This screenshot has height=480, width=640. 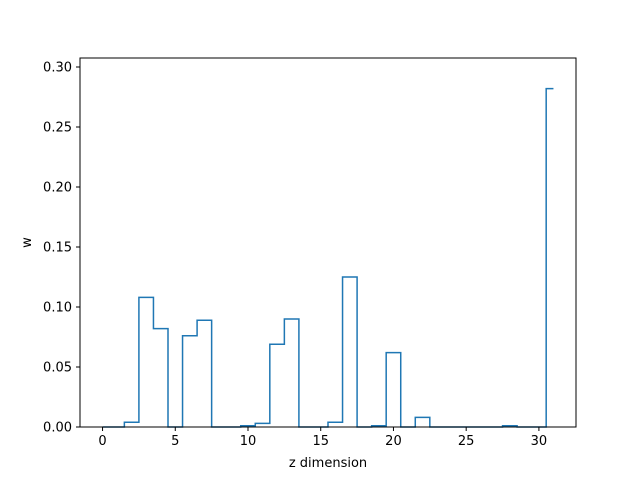 I want to click on x-tick-label: 20, so click(x=393, y=441).